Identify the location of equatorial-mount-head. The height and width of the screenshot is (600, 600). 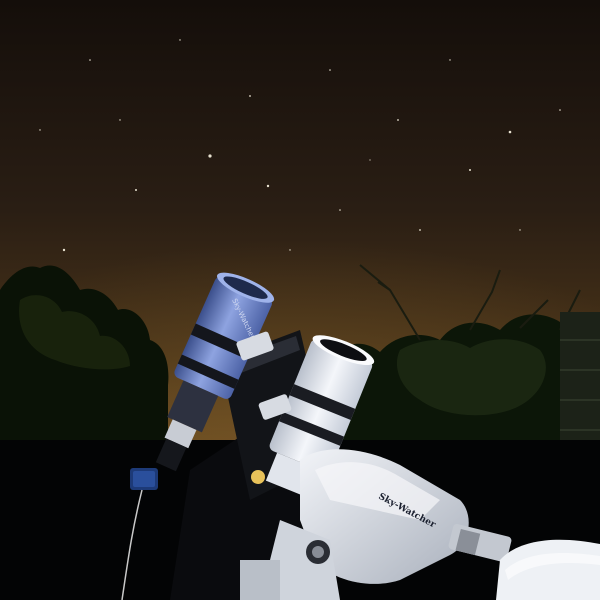
(384, 516).